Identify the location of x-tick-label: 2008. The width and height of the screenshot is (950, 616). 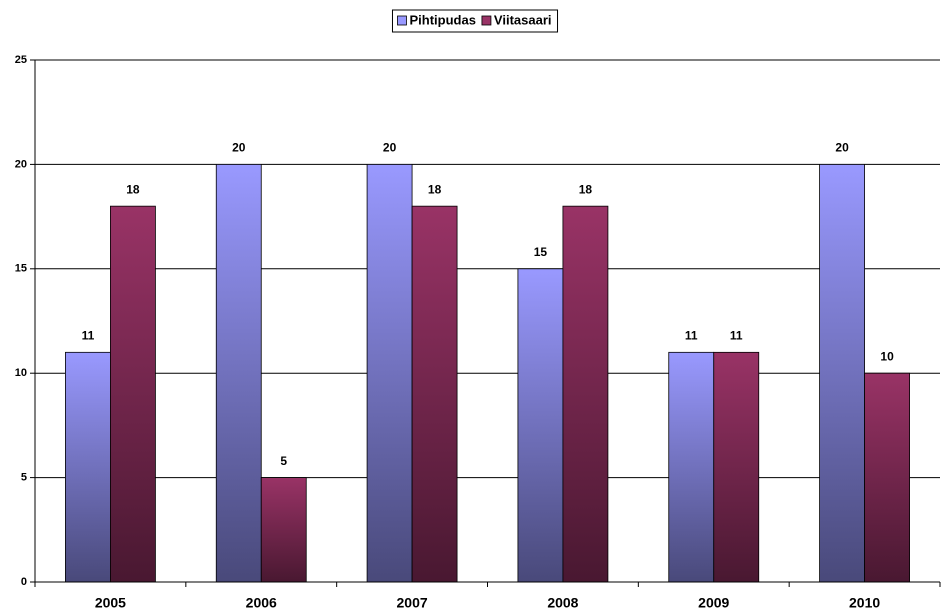
(562, 603).